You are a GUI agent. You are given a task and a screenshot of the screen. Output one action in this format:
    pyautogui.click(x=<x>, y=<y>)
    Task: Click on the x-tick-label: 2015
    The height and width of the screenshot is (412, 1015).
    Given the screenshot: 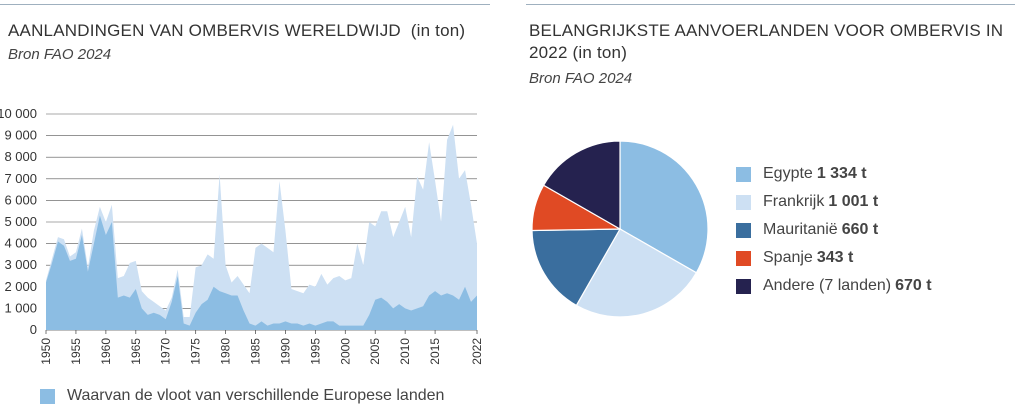 What is the action you would take?
    pyautogui.click(x=435, y=351)
    